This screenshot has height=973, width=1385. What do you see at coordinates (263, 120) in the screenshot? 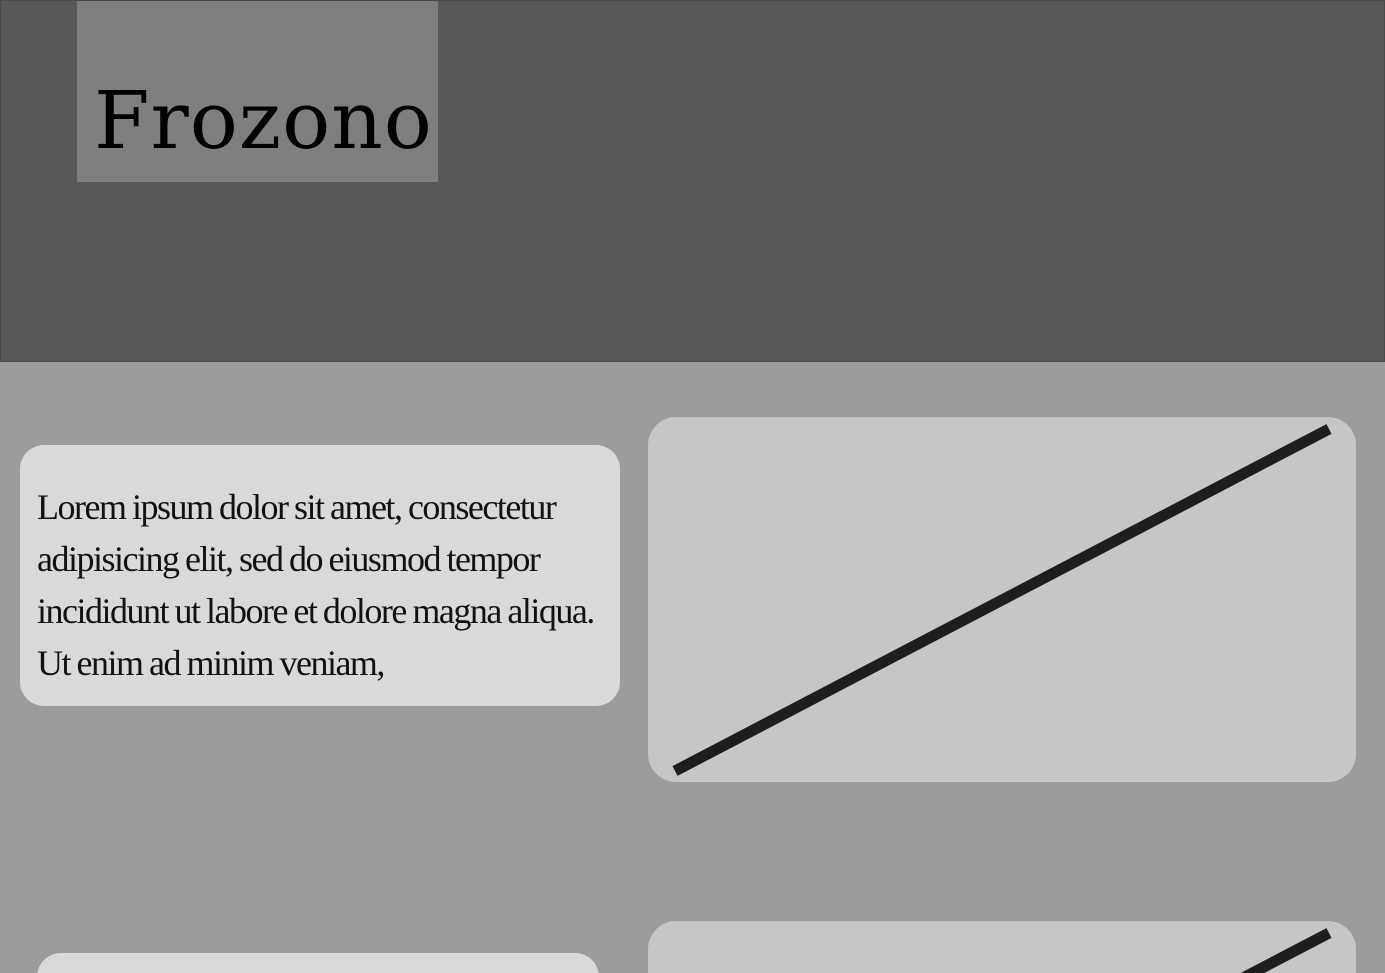
I see `logo-text: Frozono` at bounding box center [263, 120].